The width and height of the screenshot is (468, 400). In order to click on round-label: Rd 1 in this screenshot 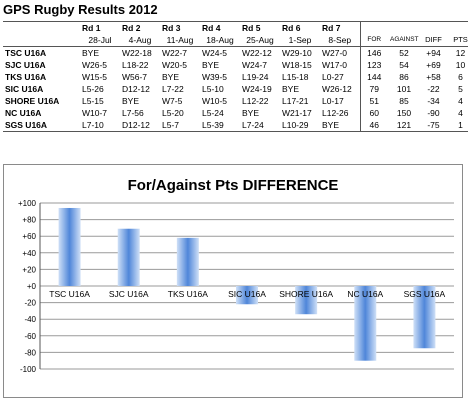, I will do `click(100, 27)`.